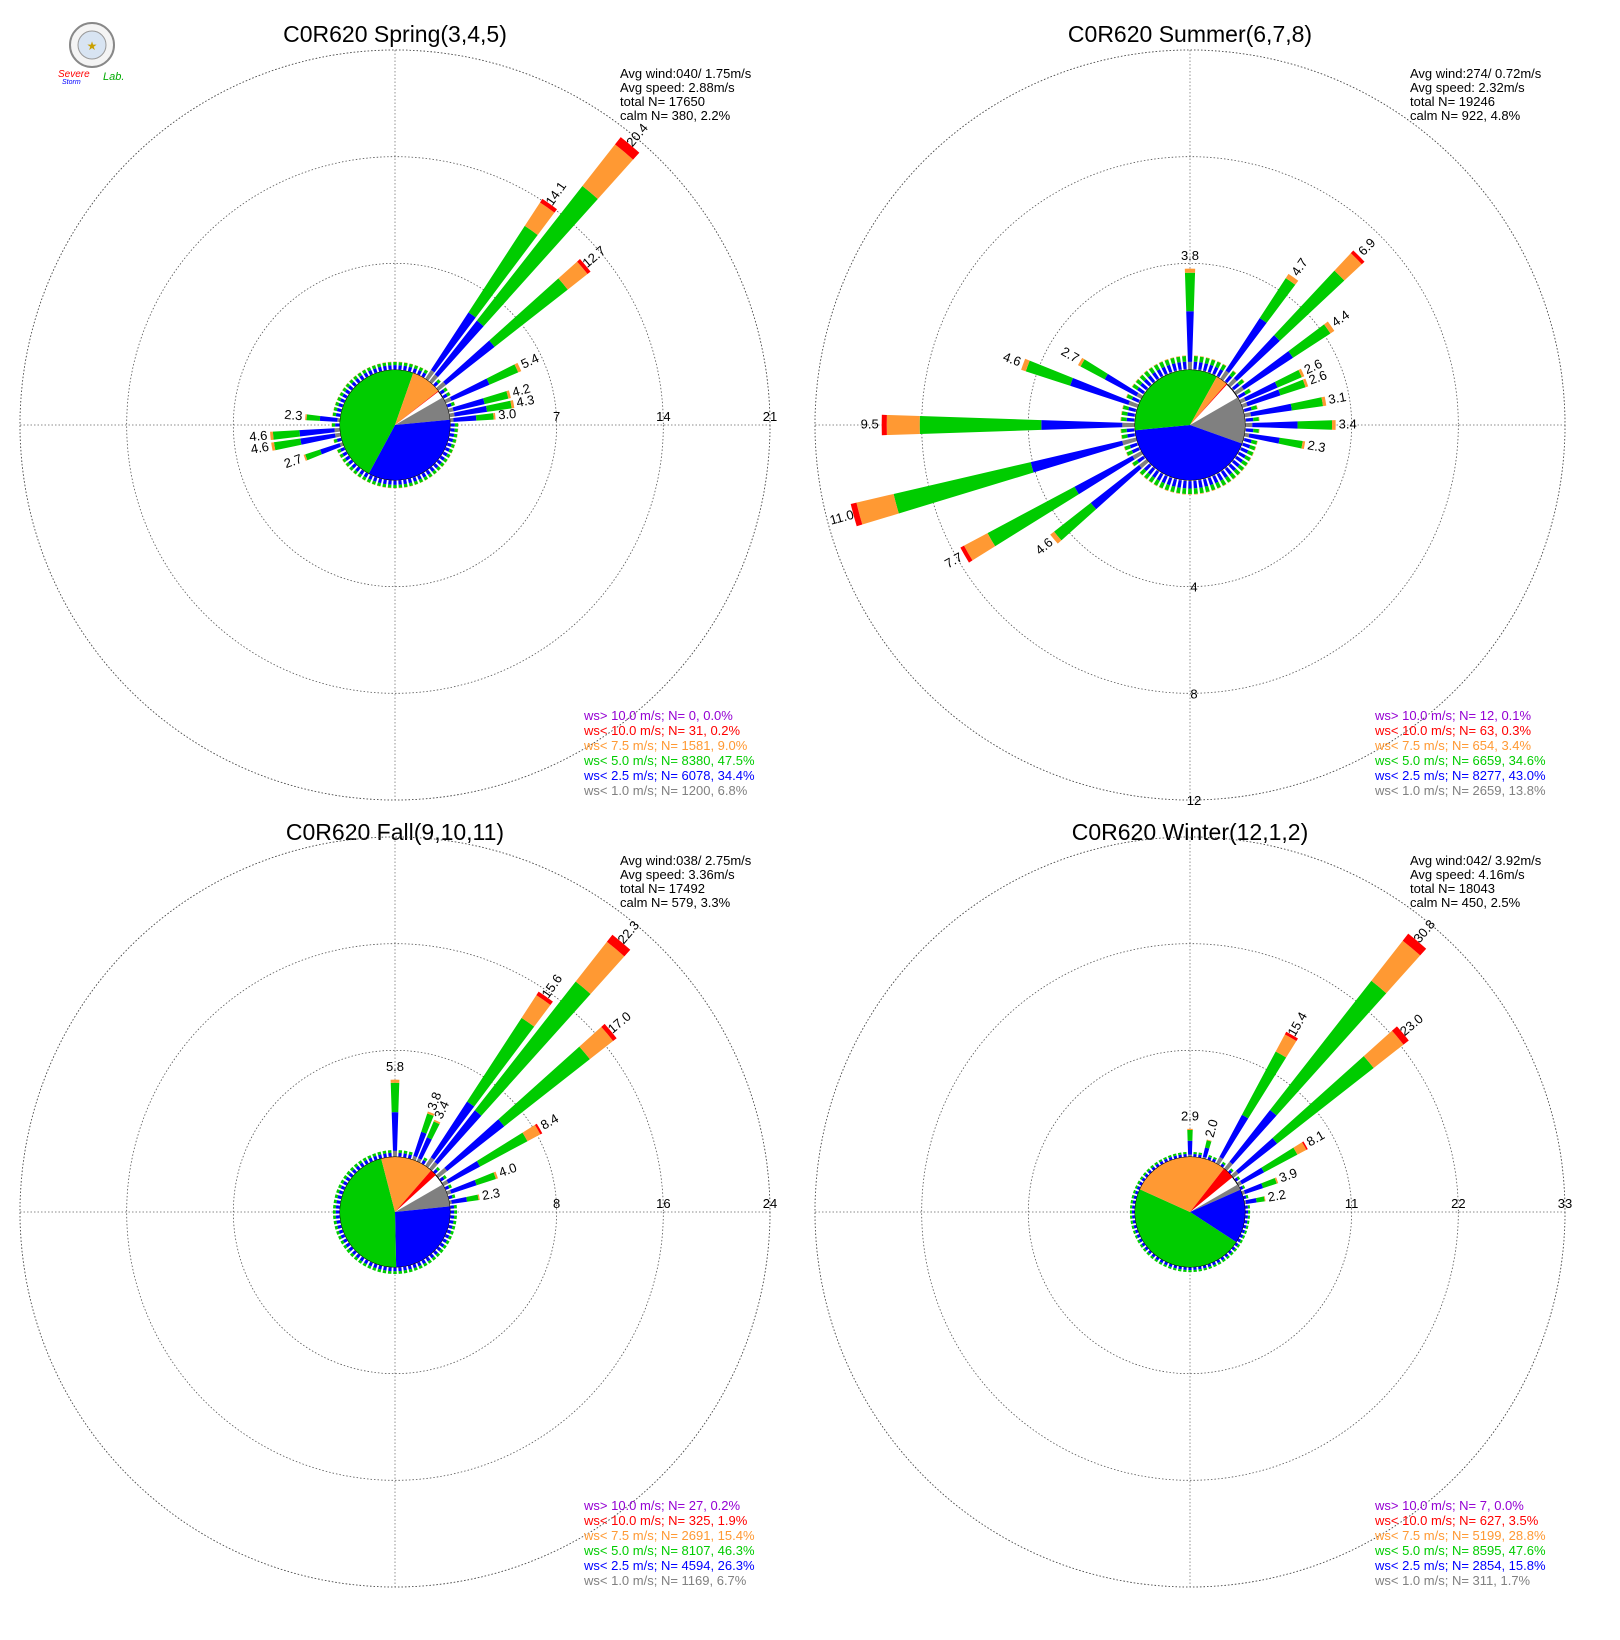 The height and width of the screenshot is (1640, 1620). Describe the element at coordinates (293, 461) in the screenshot. I see `bar-value-label: 2.7` at that location.